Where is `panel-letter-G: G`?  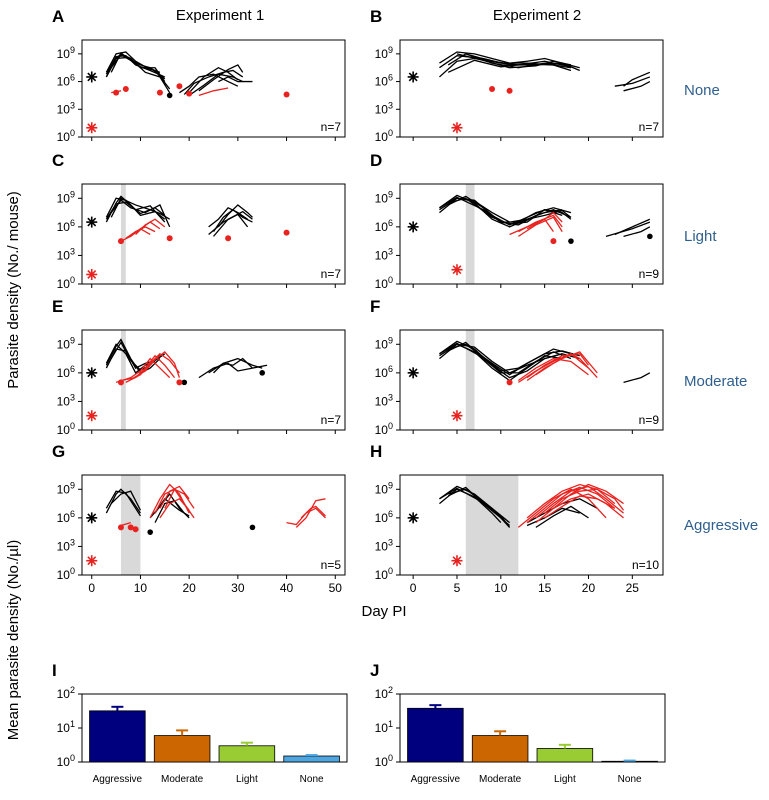 panel-letter-G: G is located at coordinates (58, 451).